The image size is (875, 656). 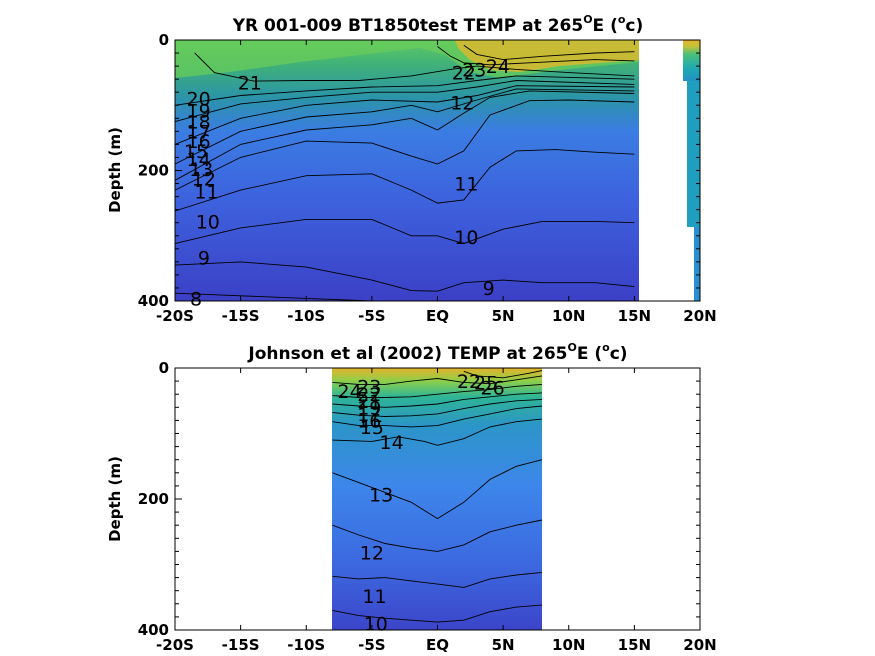 What do you see at coordinates (568, 645) in the screenshot?
I see `bottom-x-tick-label: 10N` at bounding box center [568, 645].